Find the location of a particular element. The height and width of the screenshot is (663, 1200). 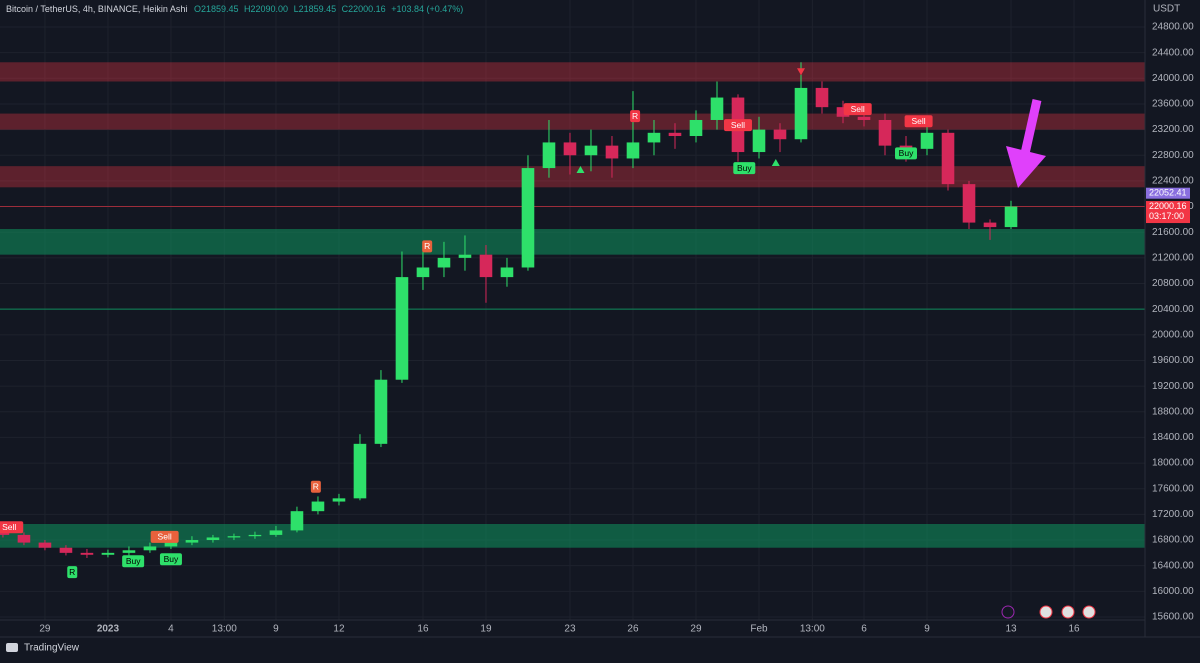

pink-arrow is located at coordinates (1026, 143).